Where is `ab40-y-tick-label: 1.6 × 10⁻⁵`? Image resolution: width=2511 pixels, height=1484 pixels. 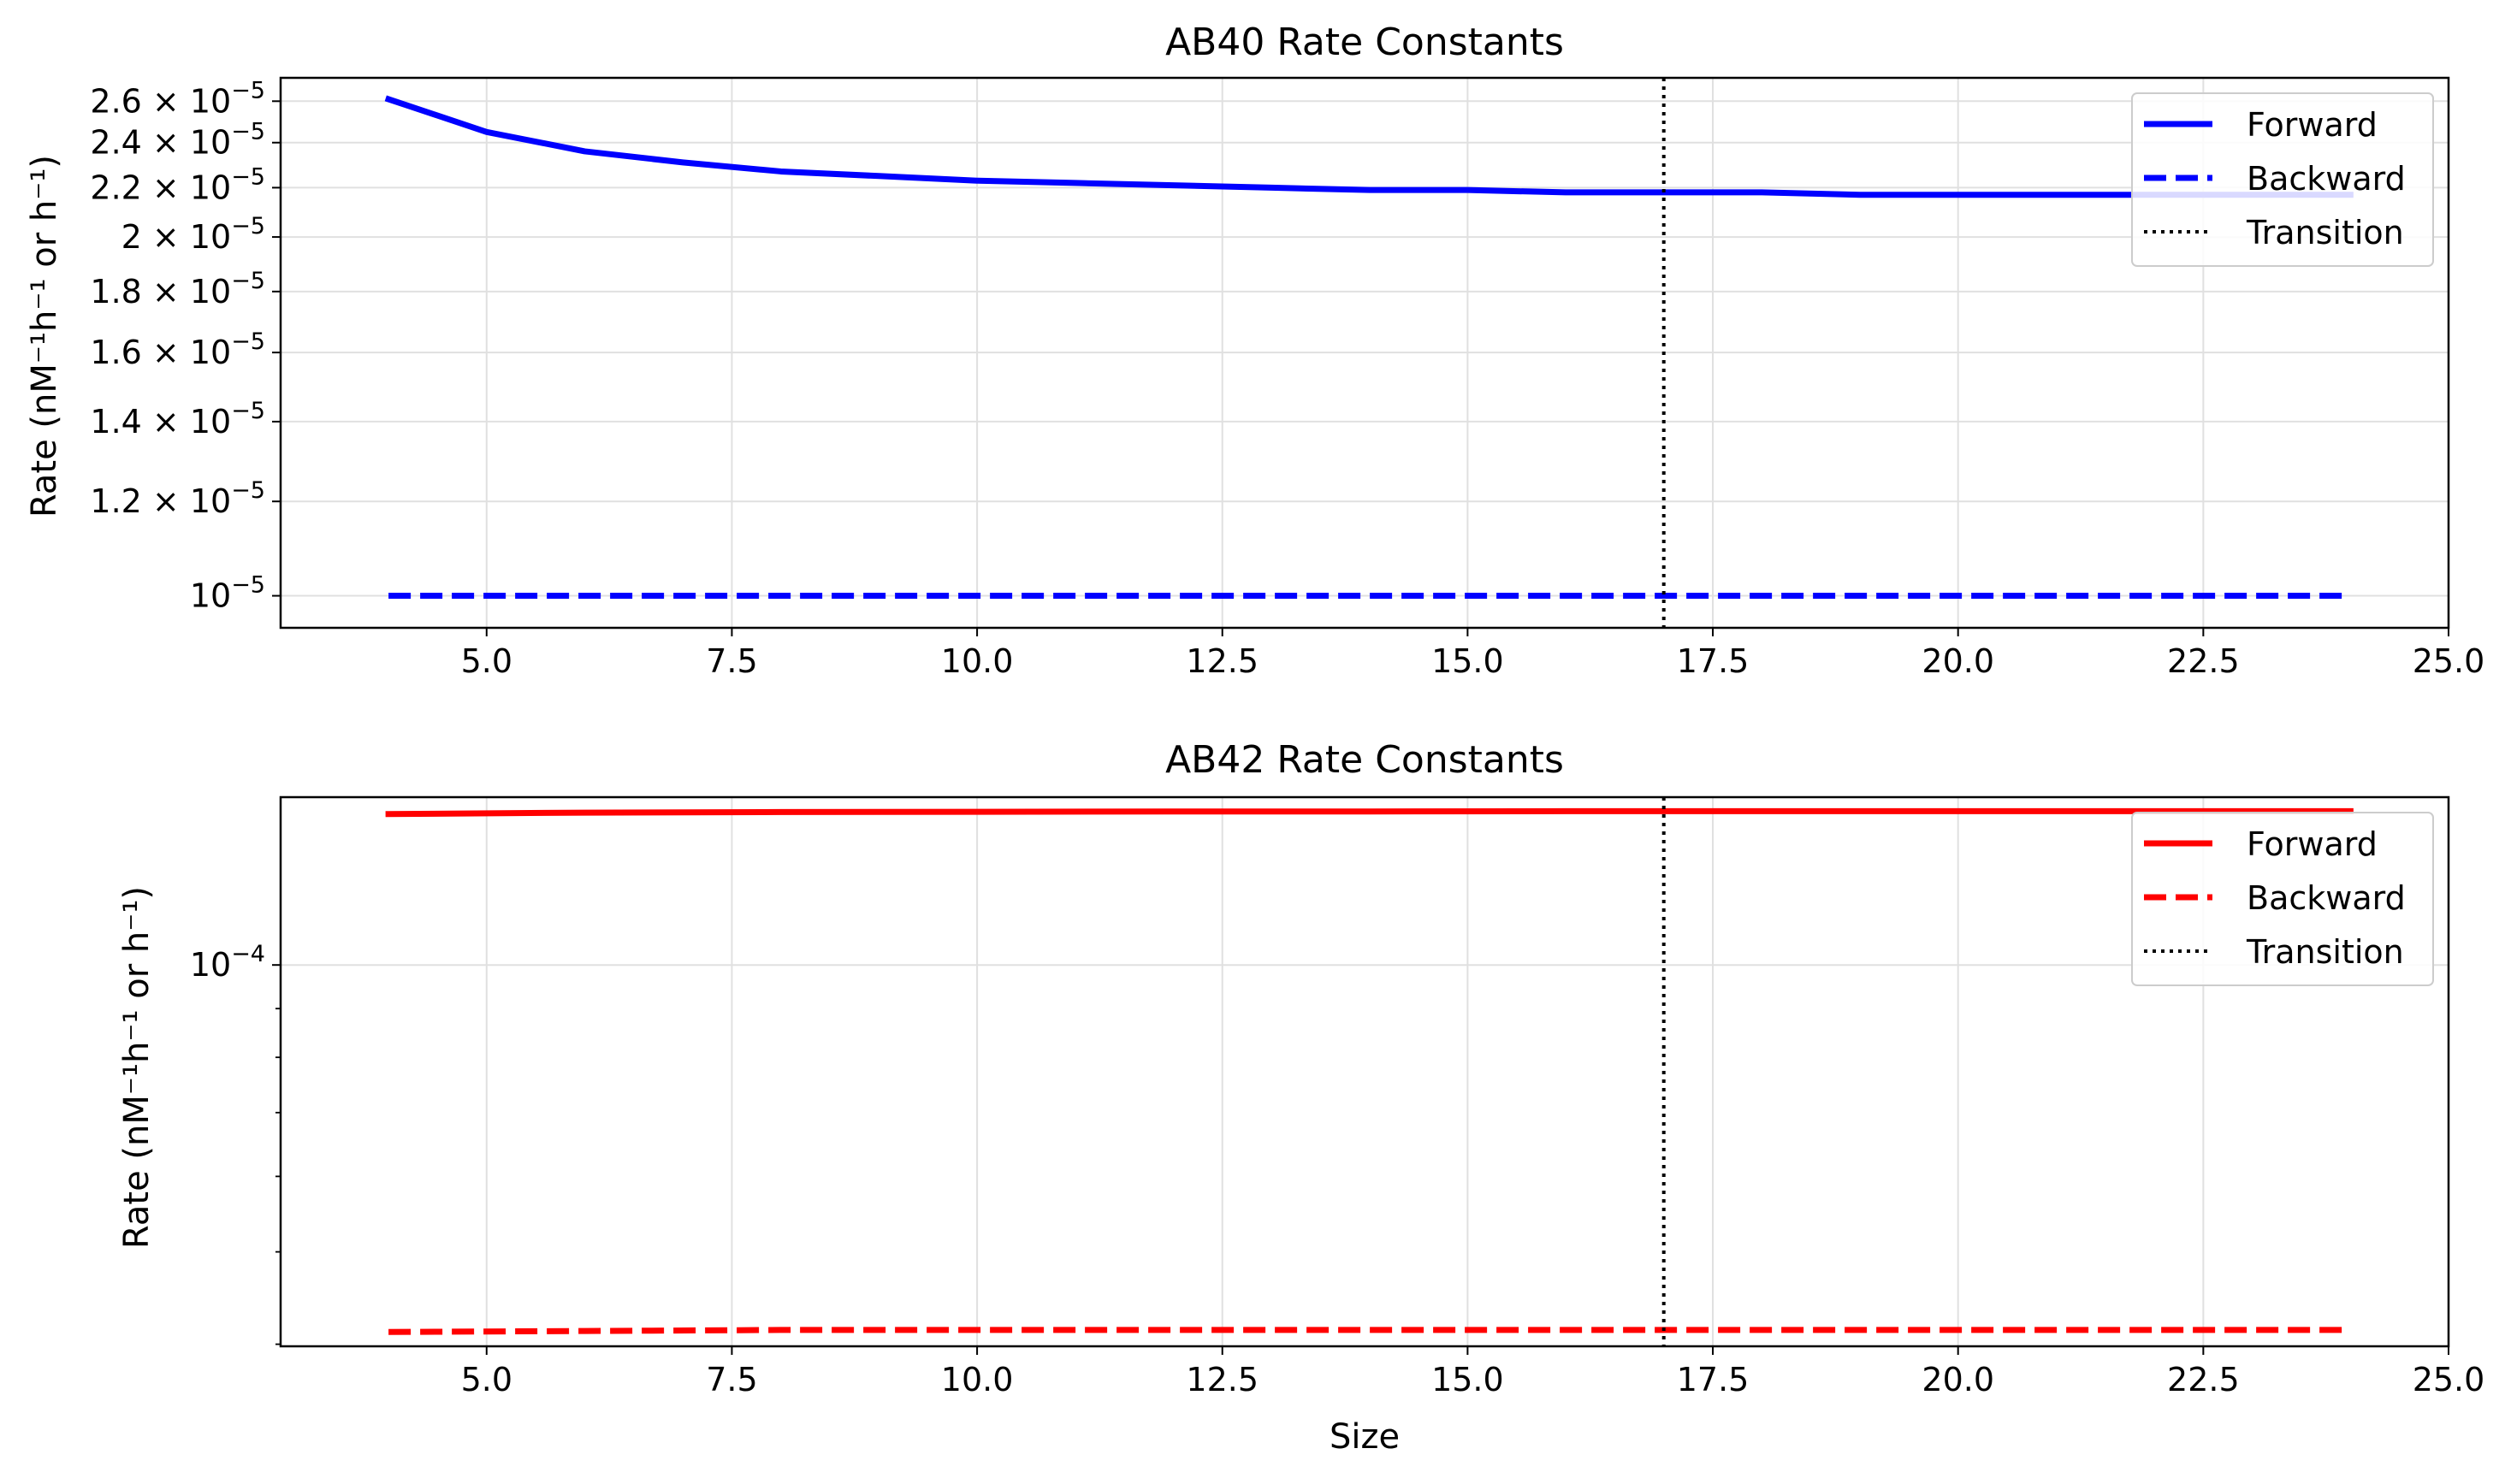
ab40-y-tick-label: 1.6 × 10⁻⁵ is located at coordinates (177, 349).